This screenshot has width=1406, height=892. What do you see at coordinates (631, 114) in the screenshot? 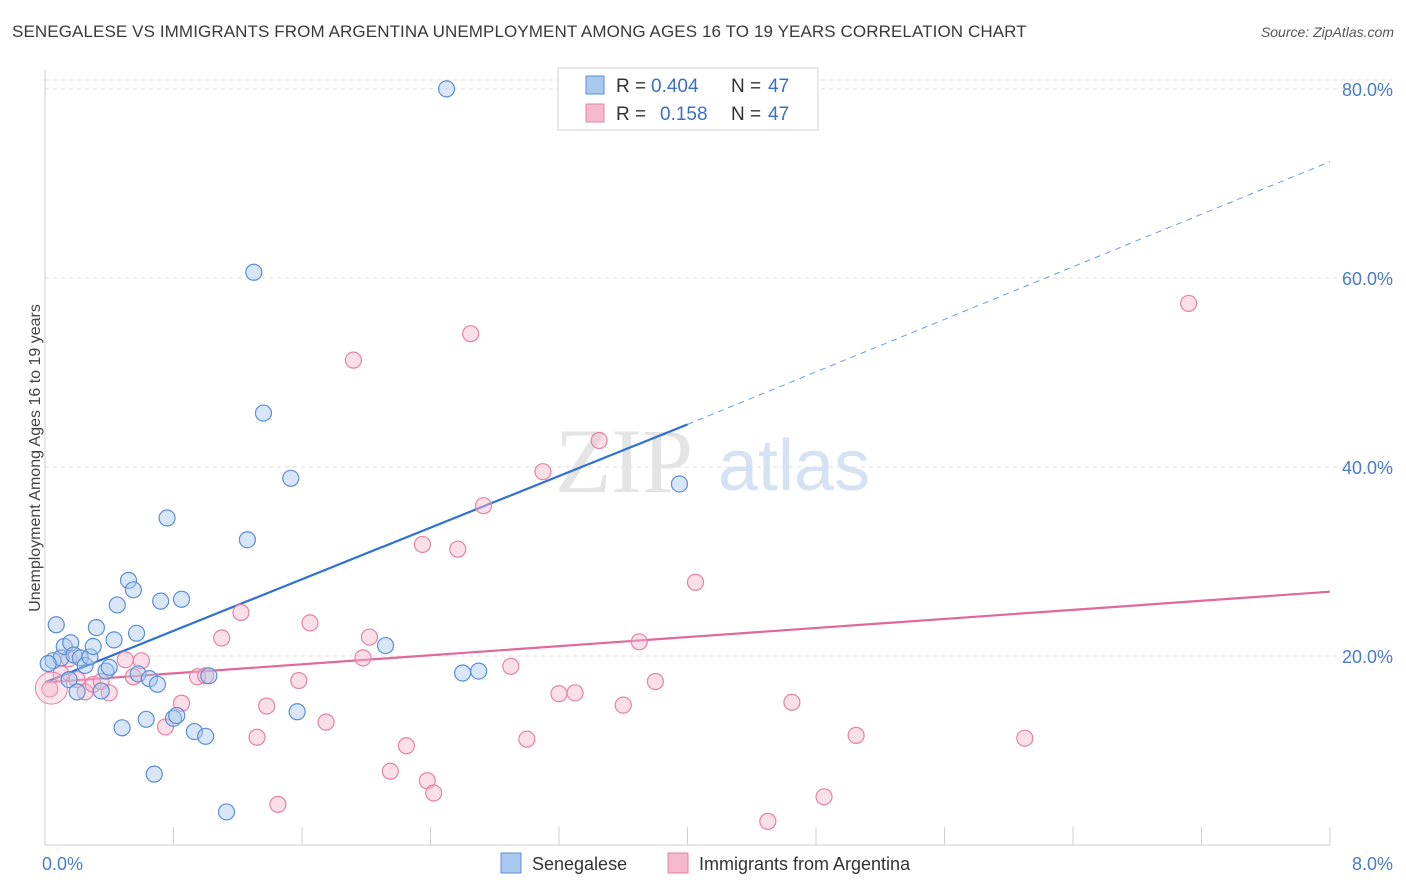
I see `legend-r-label-2: R =` at bounding box center [631, 114].